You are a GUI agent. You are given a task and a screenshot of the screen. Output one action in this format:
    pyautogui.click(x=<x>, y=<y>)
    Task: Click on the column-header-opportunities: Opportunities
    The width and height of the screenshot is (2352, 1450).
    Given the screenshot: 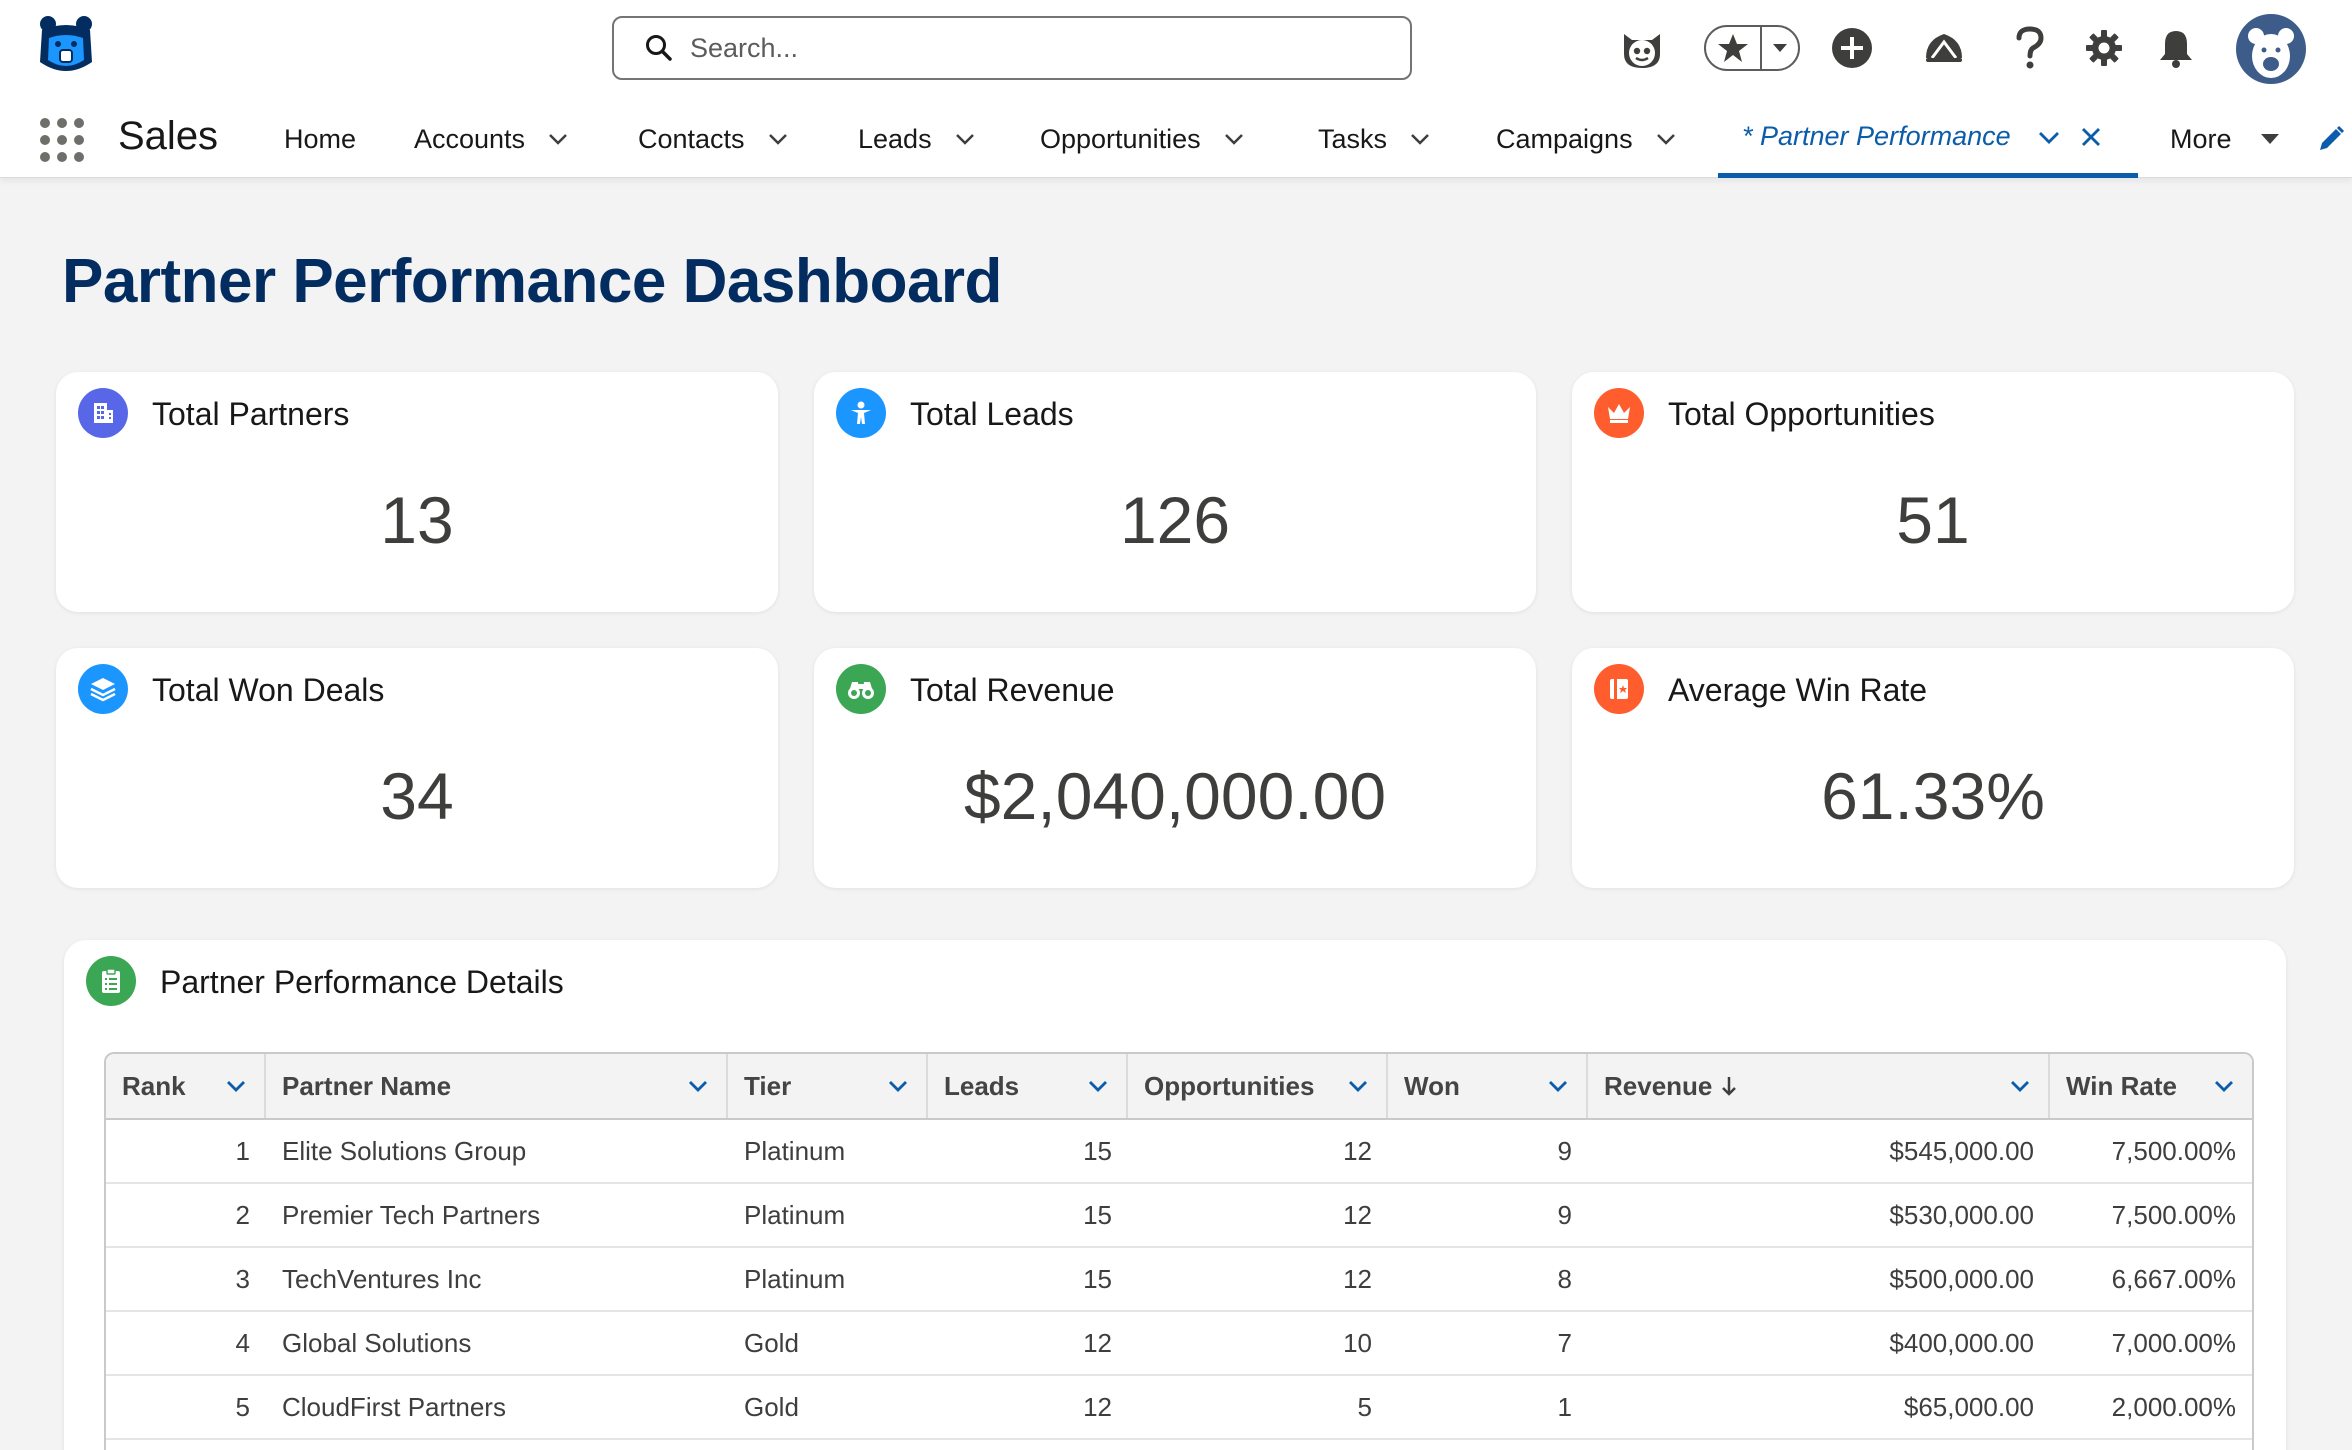 What is the action you would take?
    pyautogui.click(x=1258, y=1086)
    